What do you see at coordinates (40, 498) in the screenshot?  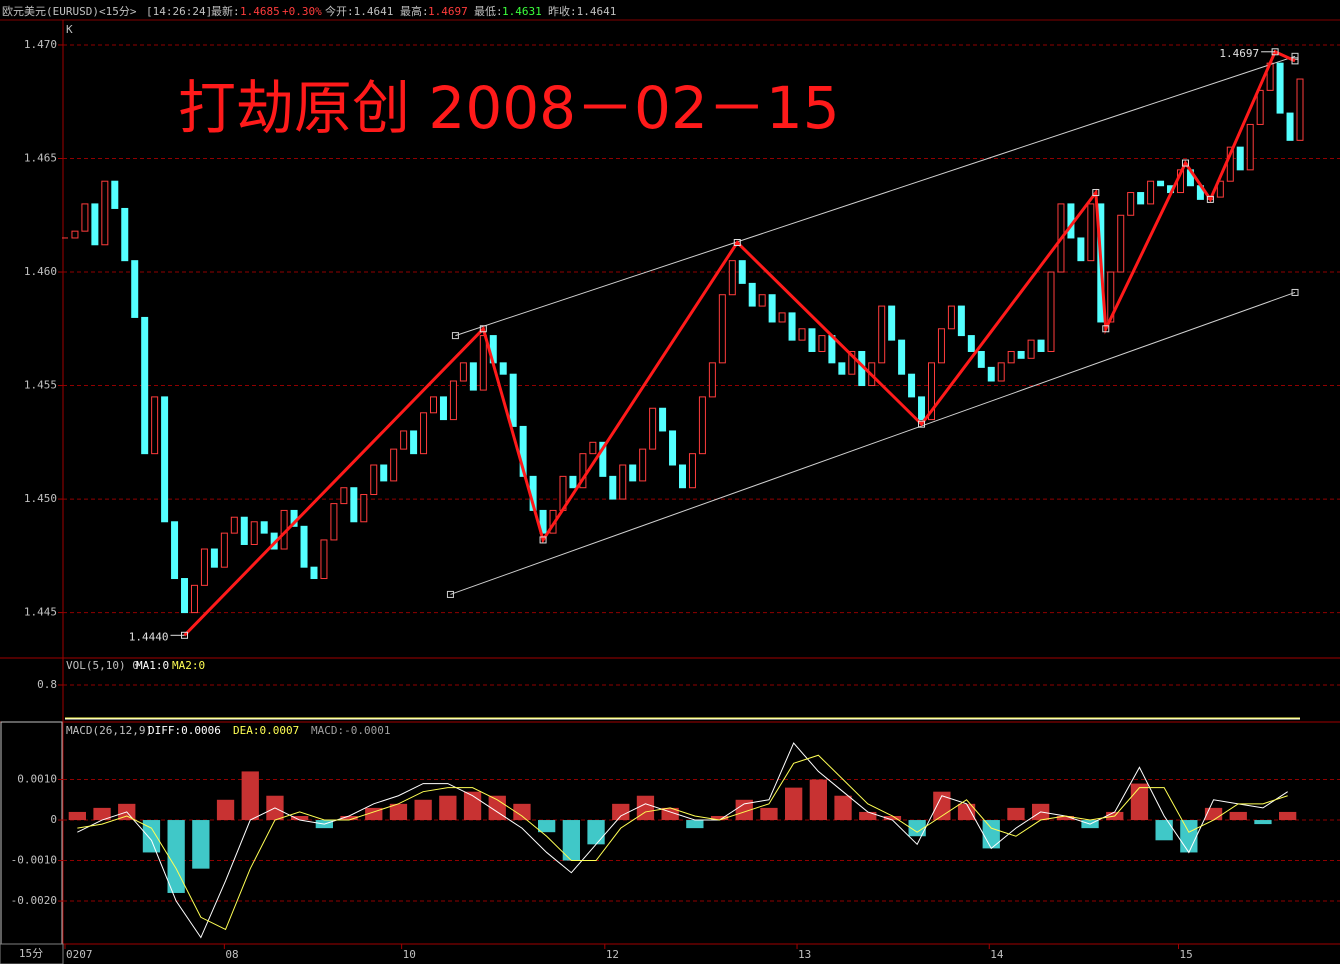 I see `y-tick-label: 1.450` at bounding box center [40, 498].